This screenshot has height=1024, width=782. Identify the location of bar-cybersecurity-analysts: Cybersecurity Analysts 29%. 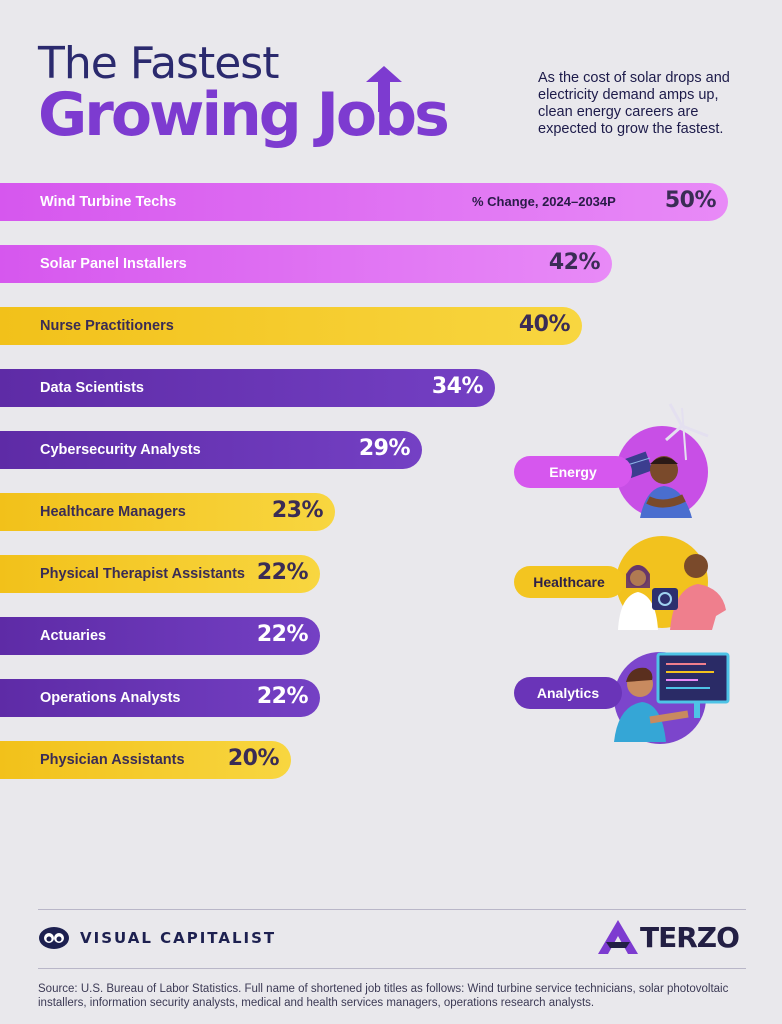
(211, 450).